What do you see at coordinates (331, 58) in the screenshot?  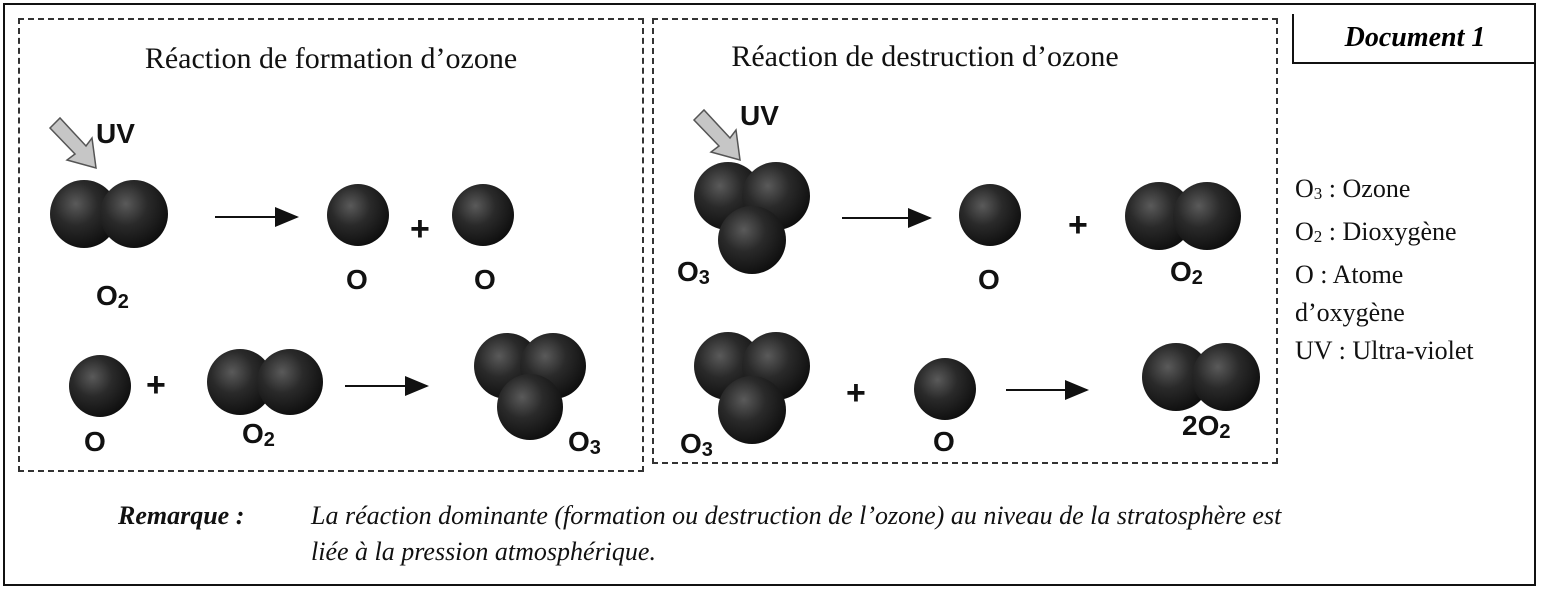 I see `formation-title: Réaction de formation d’ozone` at bounding box center [331, 58].